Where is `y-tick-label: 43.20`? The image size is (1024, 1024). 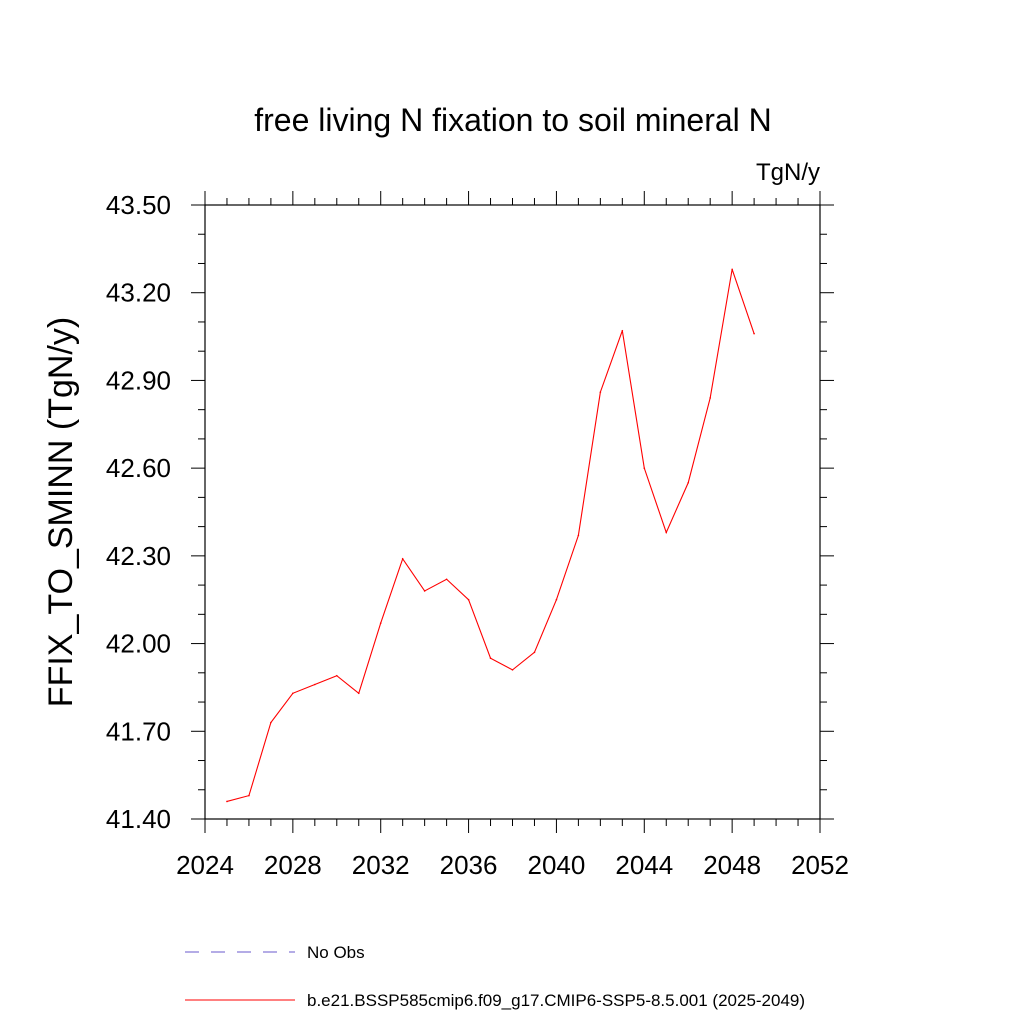
y-tick-label: 43.20 is located at coordinates (138, 293).